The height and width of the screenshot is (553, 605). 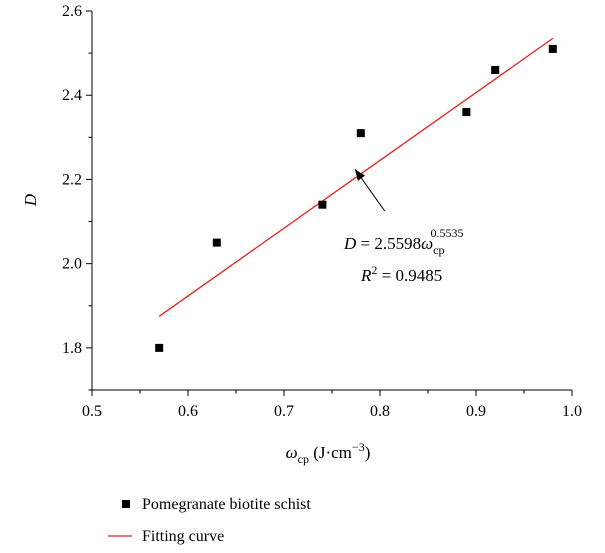 I want to click on equation-lhs: D, so click(x=350, y=243).